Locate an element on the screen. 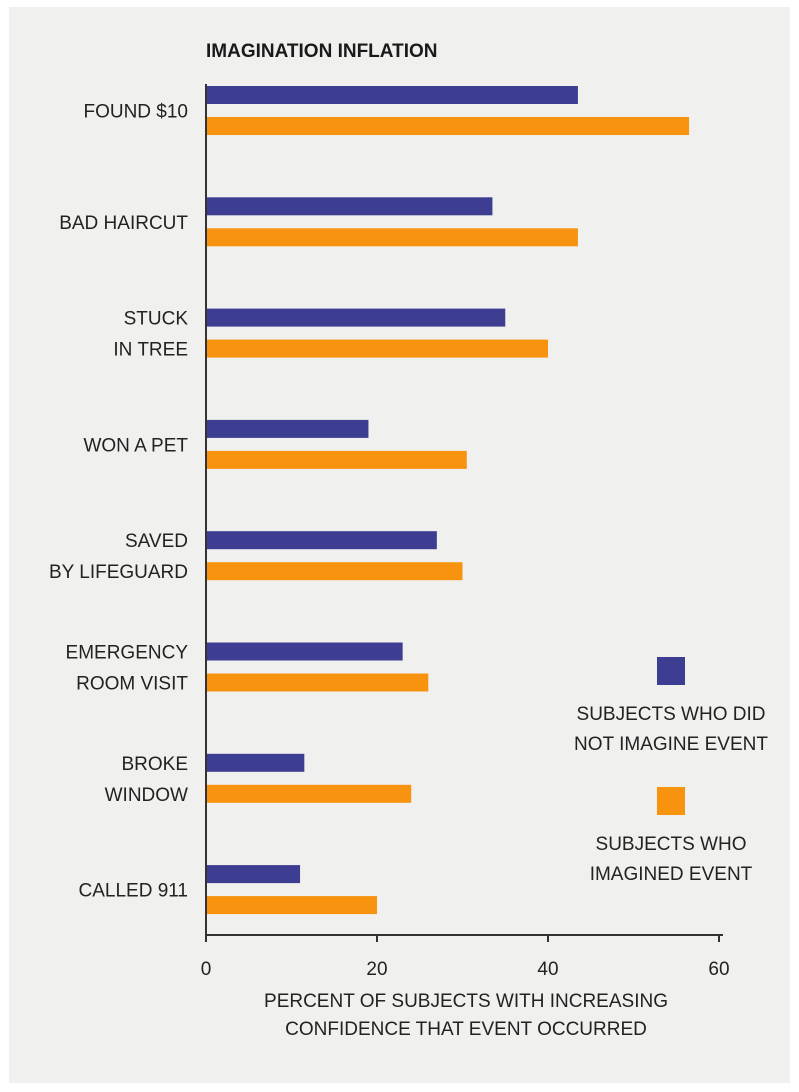 This screenshot has height=1092, width=799. category-label: CALLED 911 is located at coordinates (134, 891).